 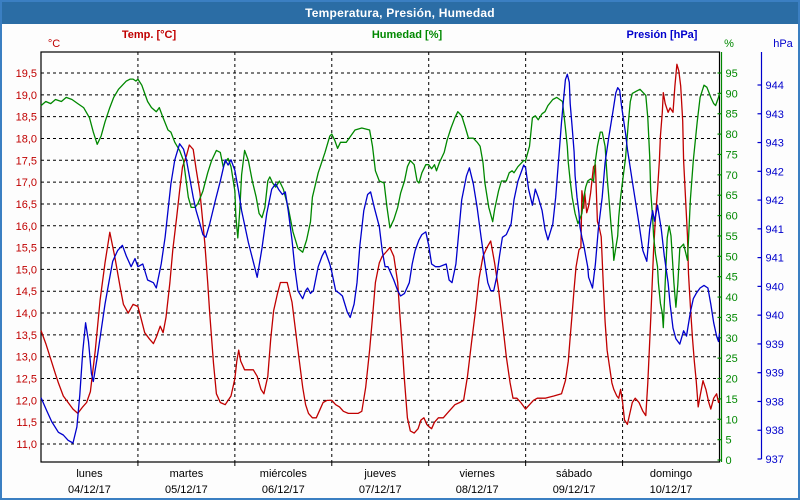 I want to click on temp-tick-label: 12,5, so click(x=26, y=380).